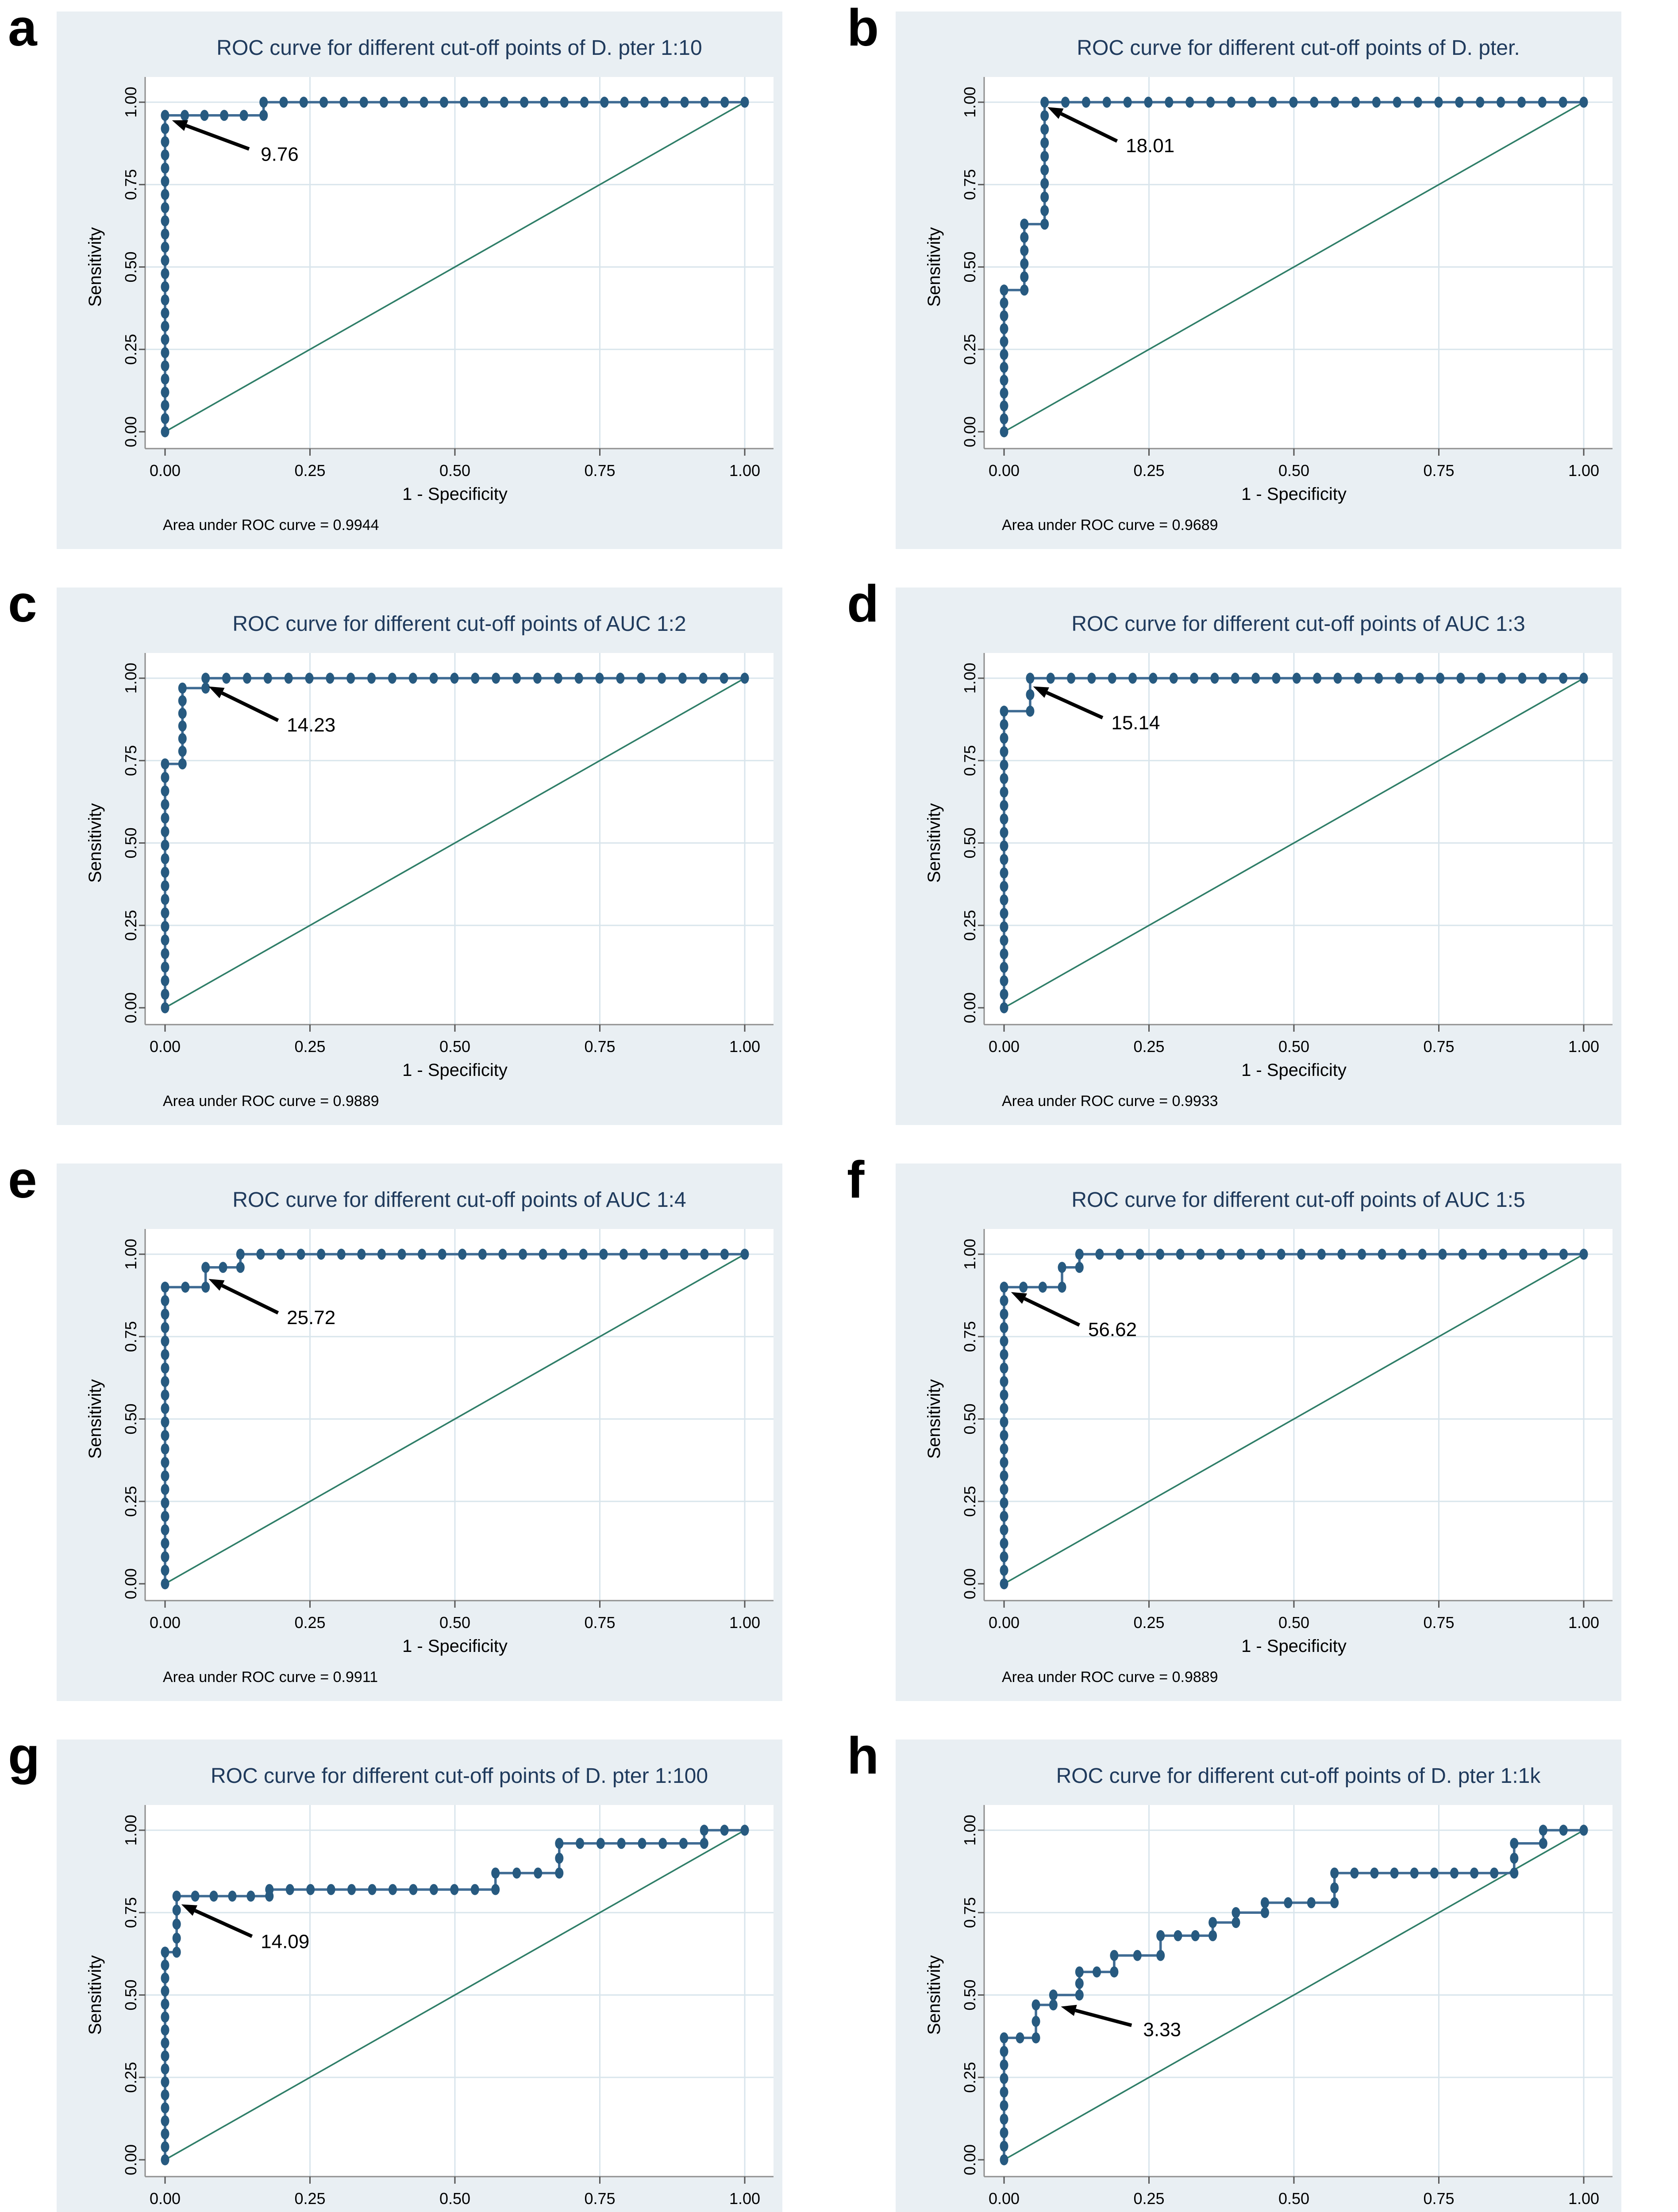 The width and height of the screenshot is (1678, 2212). I want to click on reference-line, so click(1294, 843).